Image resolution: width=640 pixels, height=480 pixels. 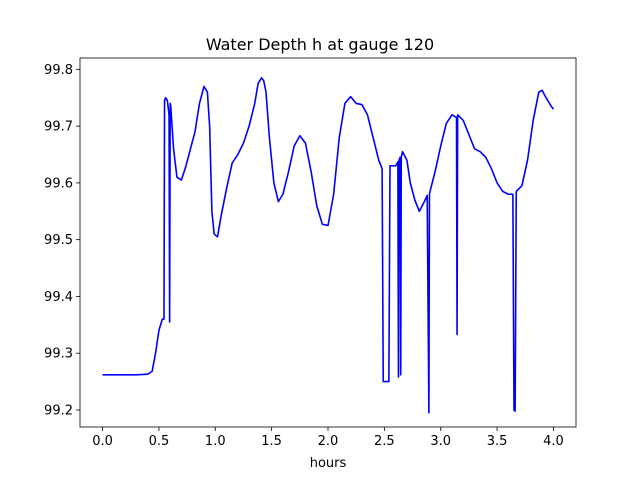 What do you see at coordinates (440, 441) in the screenshot?
I see `x-tick-label: 3.0` at bounding box center [440, 441].